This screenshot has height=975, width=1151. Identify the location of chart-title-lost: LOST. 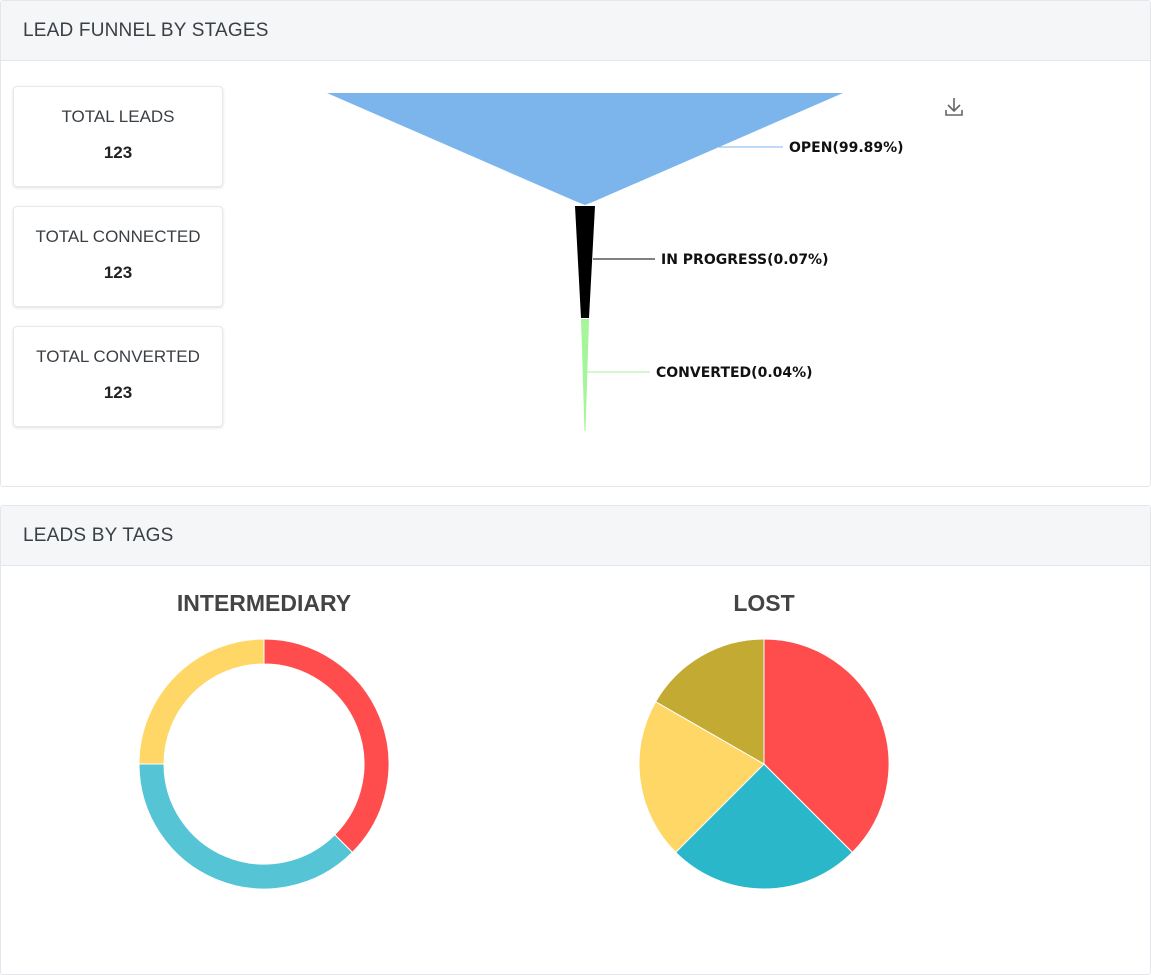
(764, 603).